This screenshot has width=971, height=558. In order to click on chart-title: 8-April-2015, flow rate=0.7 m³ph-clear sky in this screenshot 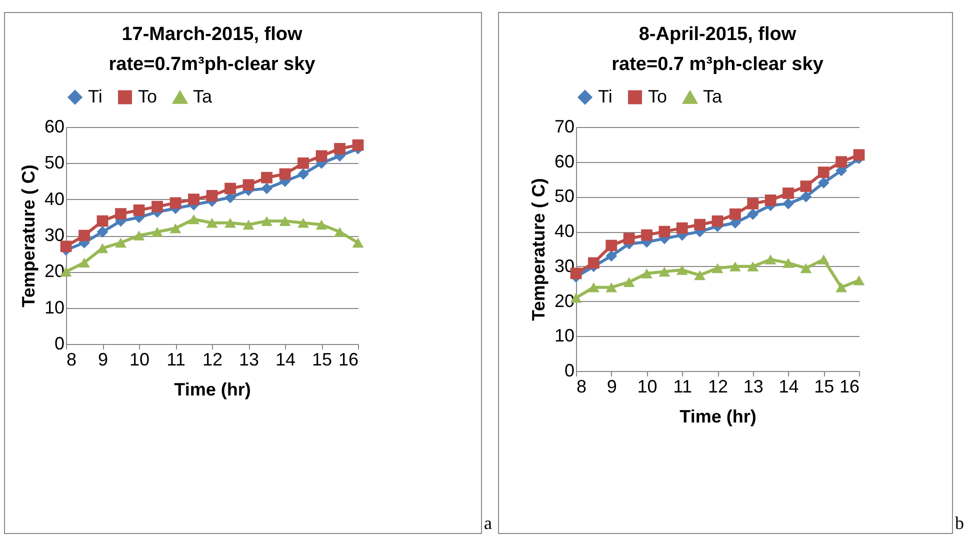, I will do `click(718, 49)`.